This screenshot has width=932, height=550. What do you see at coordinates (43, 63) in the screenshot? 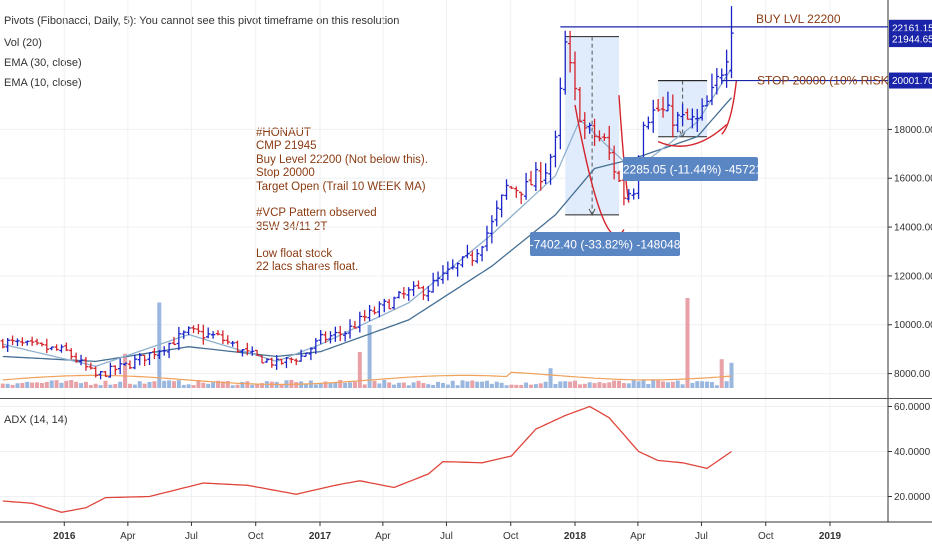
I see `ema30-indicator-label: EMA (30, close)` at bounding box center [43, 63].